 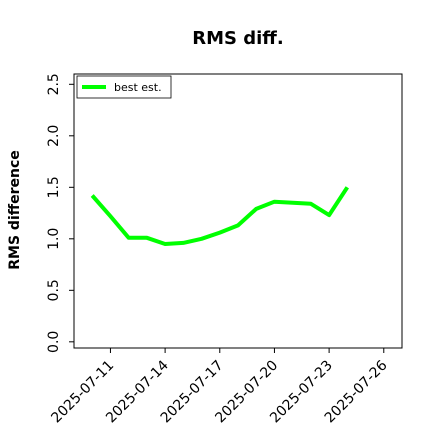 I want to click on y-tick-label: 2.0, so click(x=54, y=136).